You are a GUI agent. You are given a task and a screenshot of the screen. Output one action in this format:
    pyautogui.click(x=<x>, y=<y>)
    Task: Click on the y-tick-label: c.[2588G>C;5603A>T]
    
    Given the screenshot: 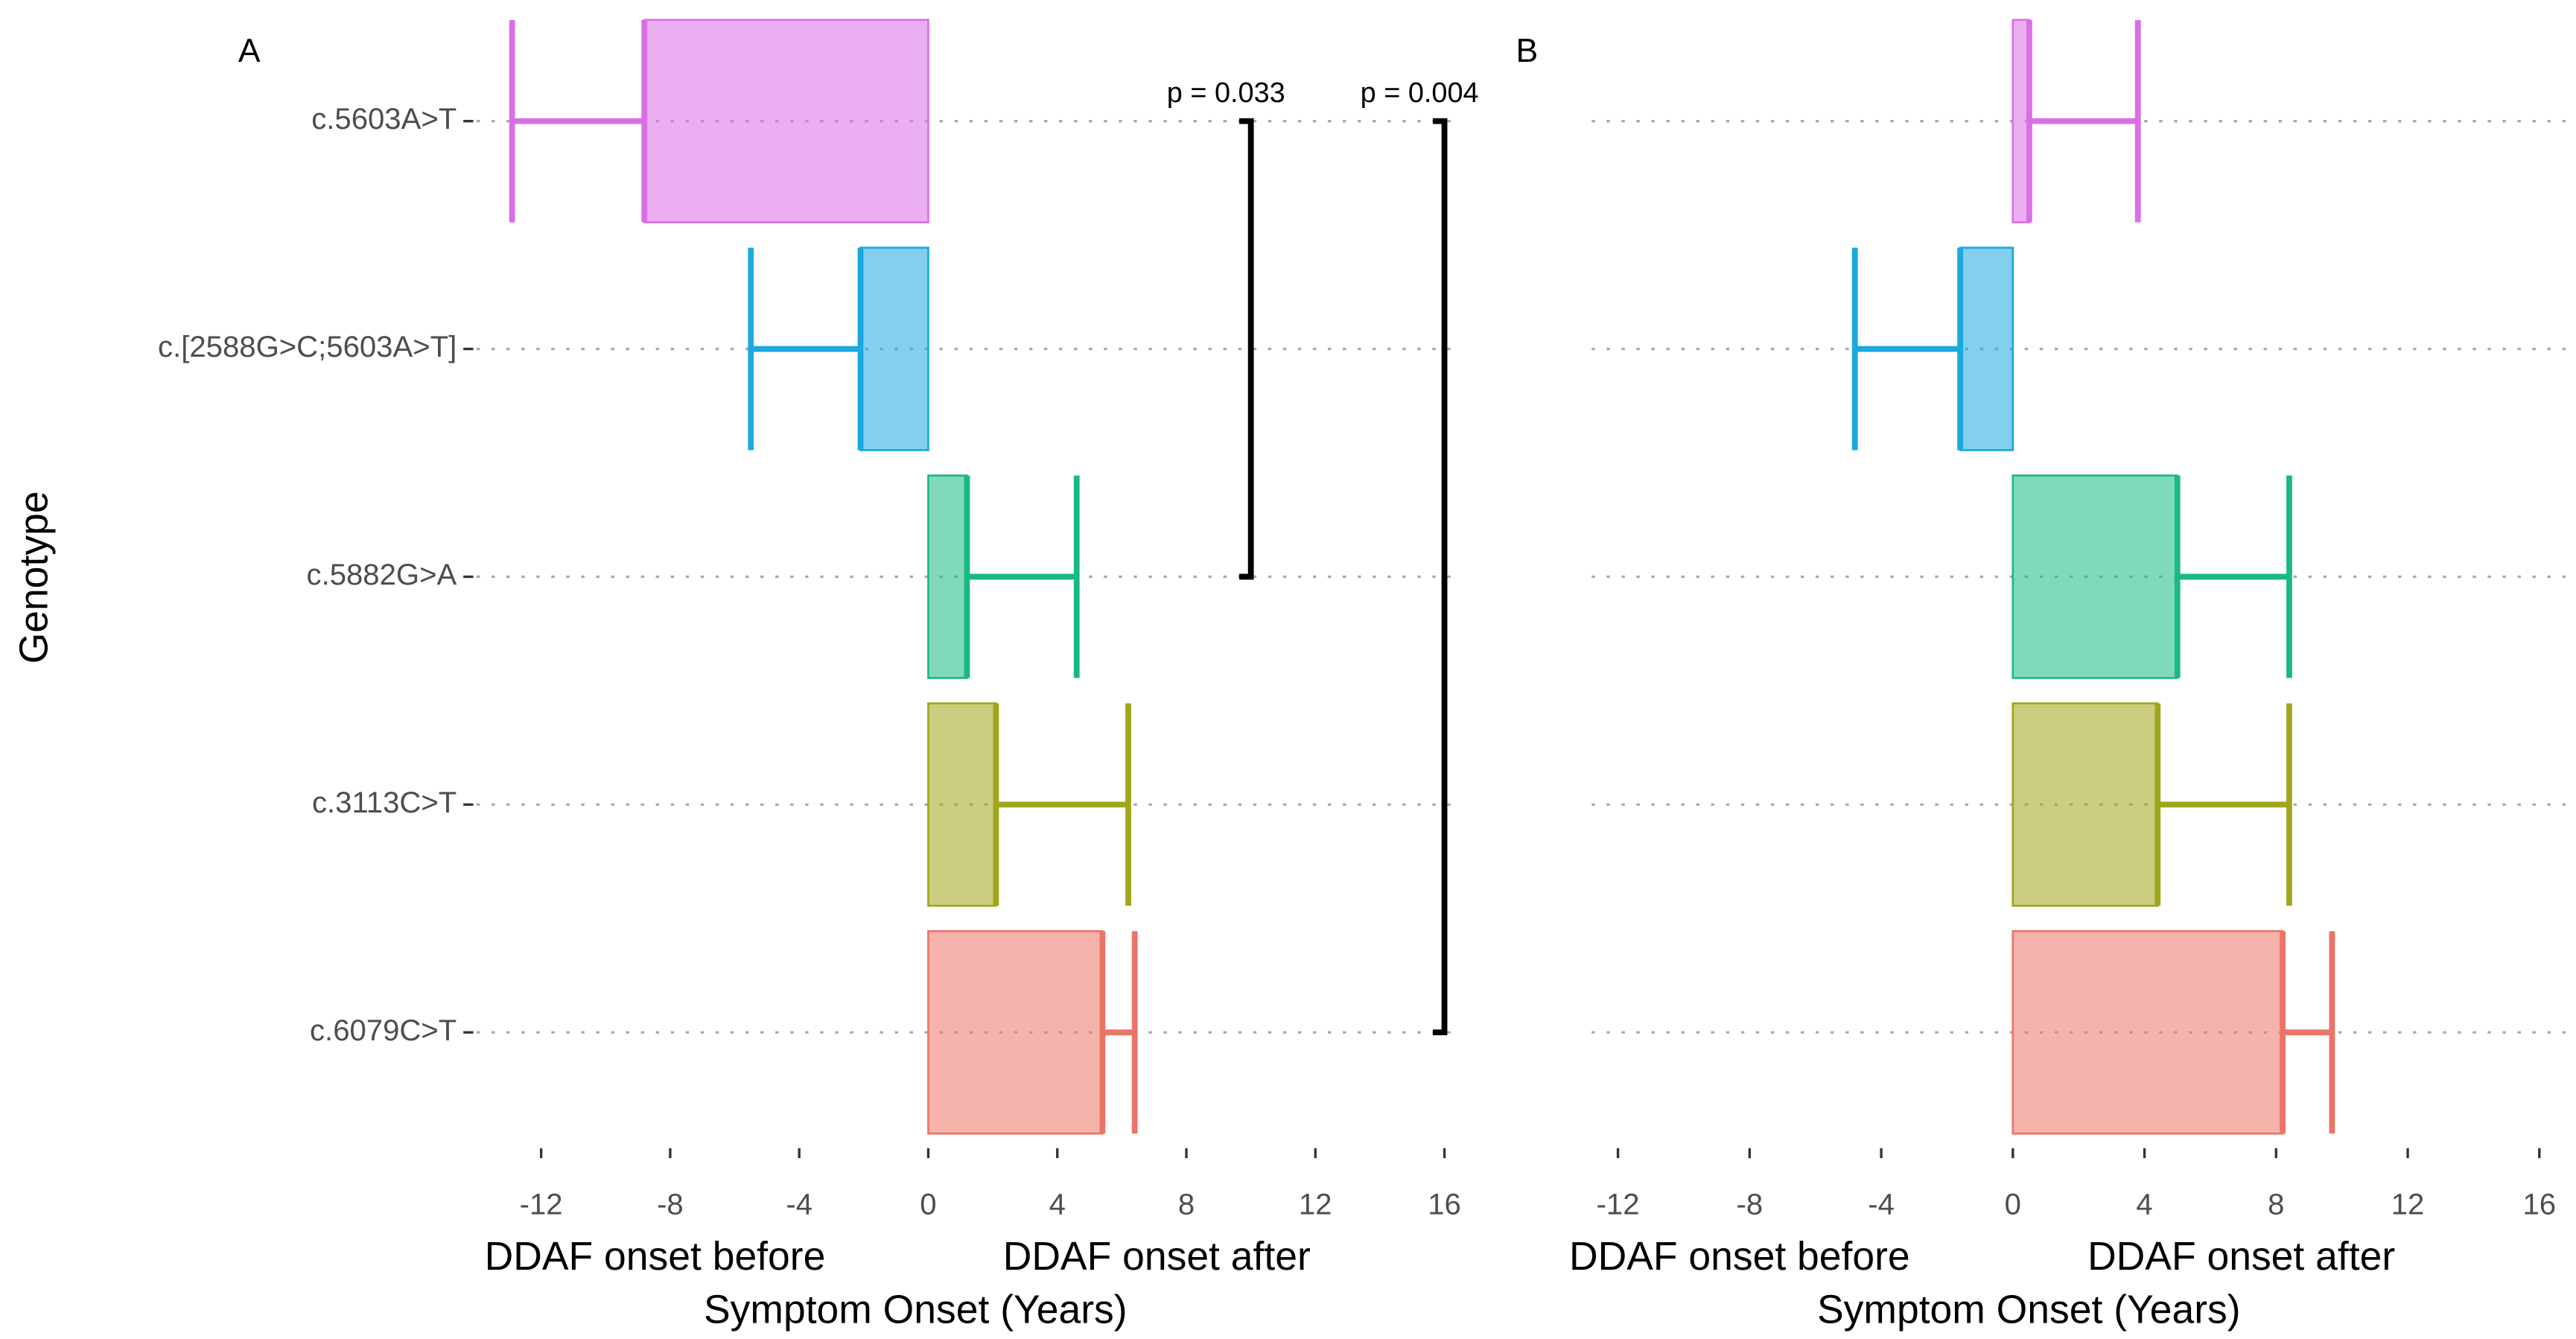 What is the action you would take?
    pyautogui.click(x=307, y=347)
    